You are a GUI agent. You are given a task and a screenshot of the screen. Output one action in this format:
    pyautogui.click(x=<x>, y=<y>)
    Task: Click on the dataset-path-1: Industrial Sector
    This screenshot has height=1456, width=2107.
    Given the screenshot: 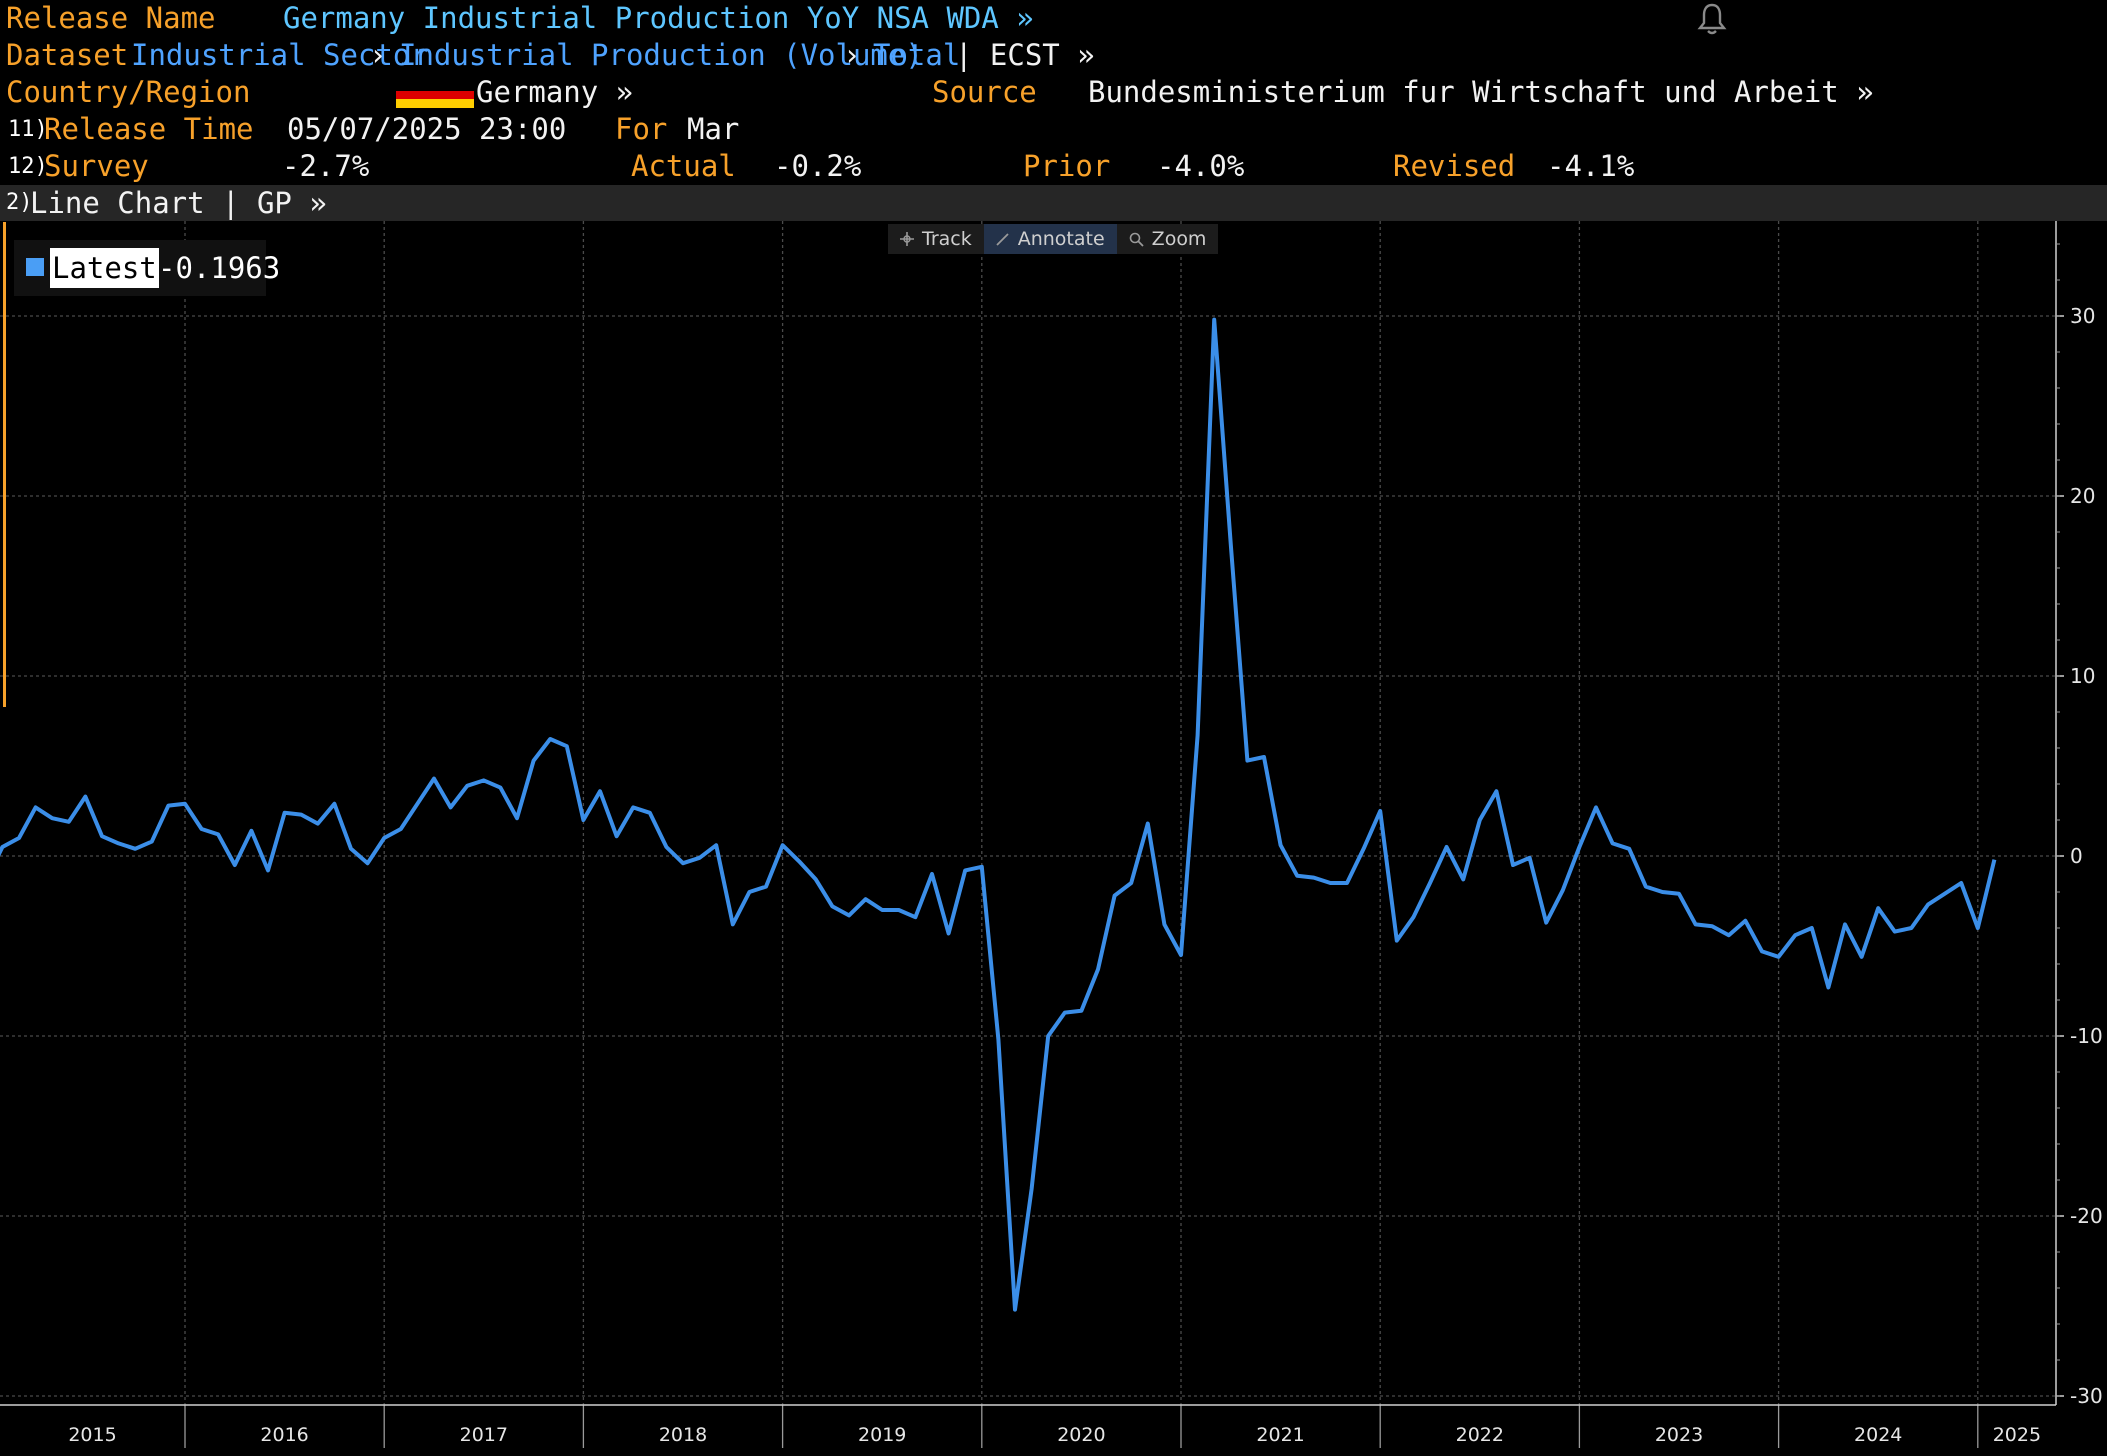 What is the action you would take?
    pyautogui.click(x=279, y=55)
    